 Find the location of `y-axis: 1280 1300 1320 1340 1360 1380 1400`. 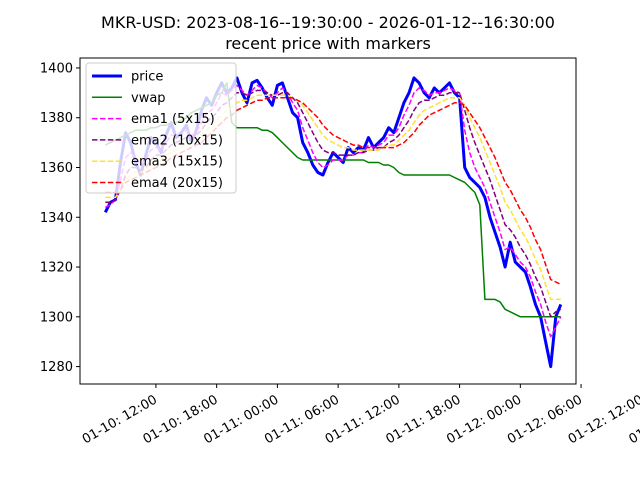

y-axis: 1280 1300 1320 1340 1360 1380 1400 is located at coordinates (60, 218).